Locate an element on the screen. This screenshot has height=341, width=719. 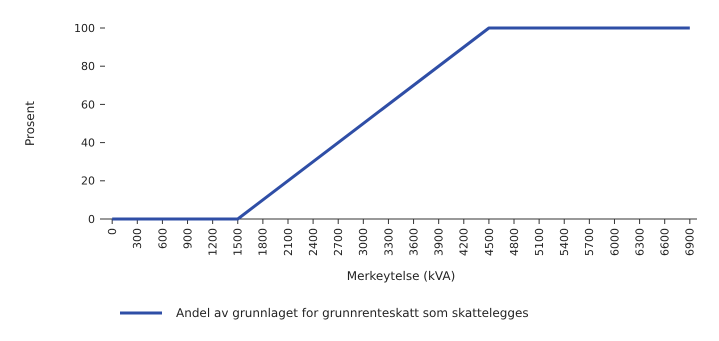
y-tick-label: 80 is located at coordinates (88, 67).